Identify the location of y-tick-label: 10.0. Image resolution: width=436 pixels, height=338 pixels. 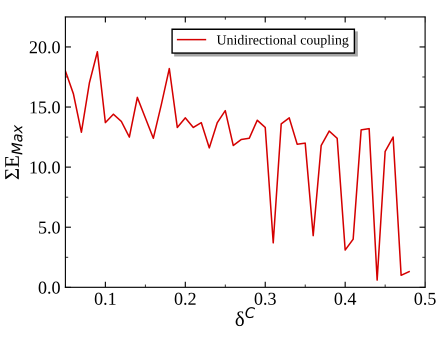
(45, 167).